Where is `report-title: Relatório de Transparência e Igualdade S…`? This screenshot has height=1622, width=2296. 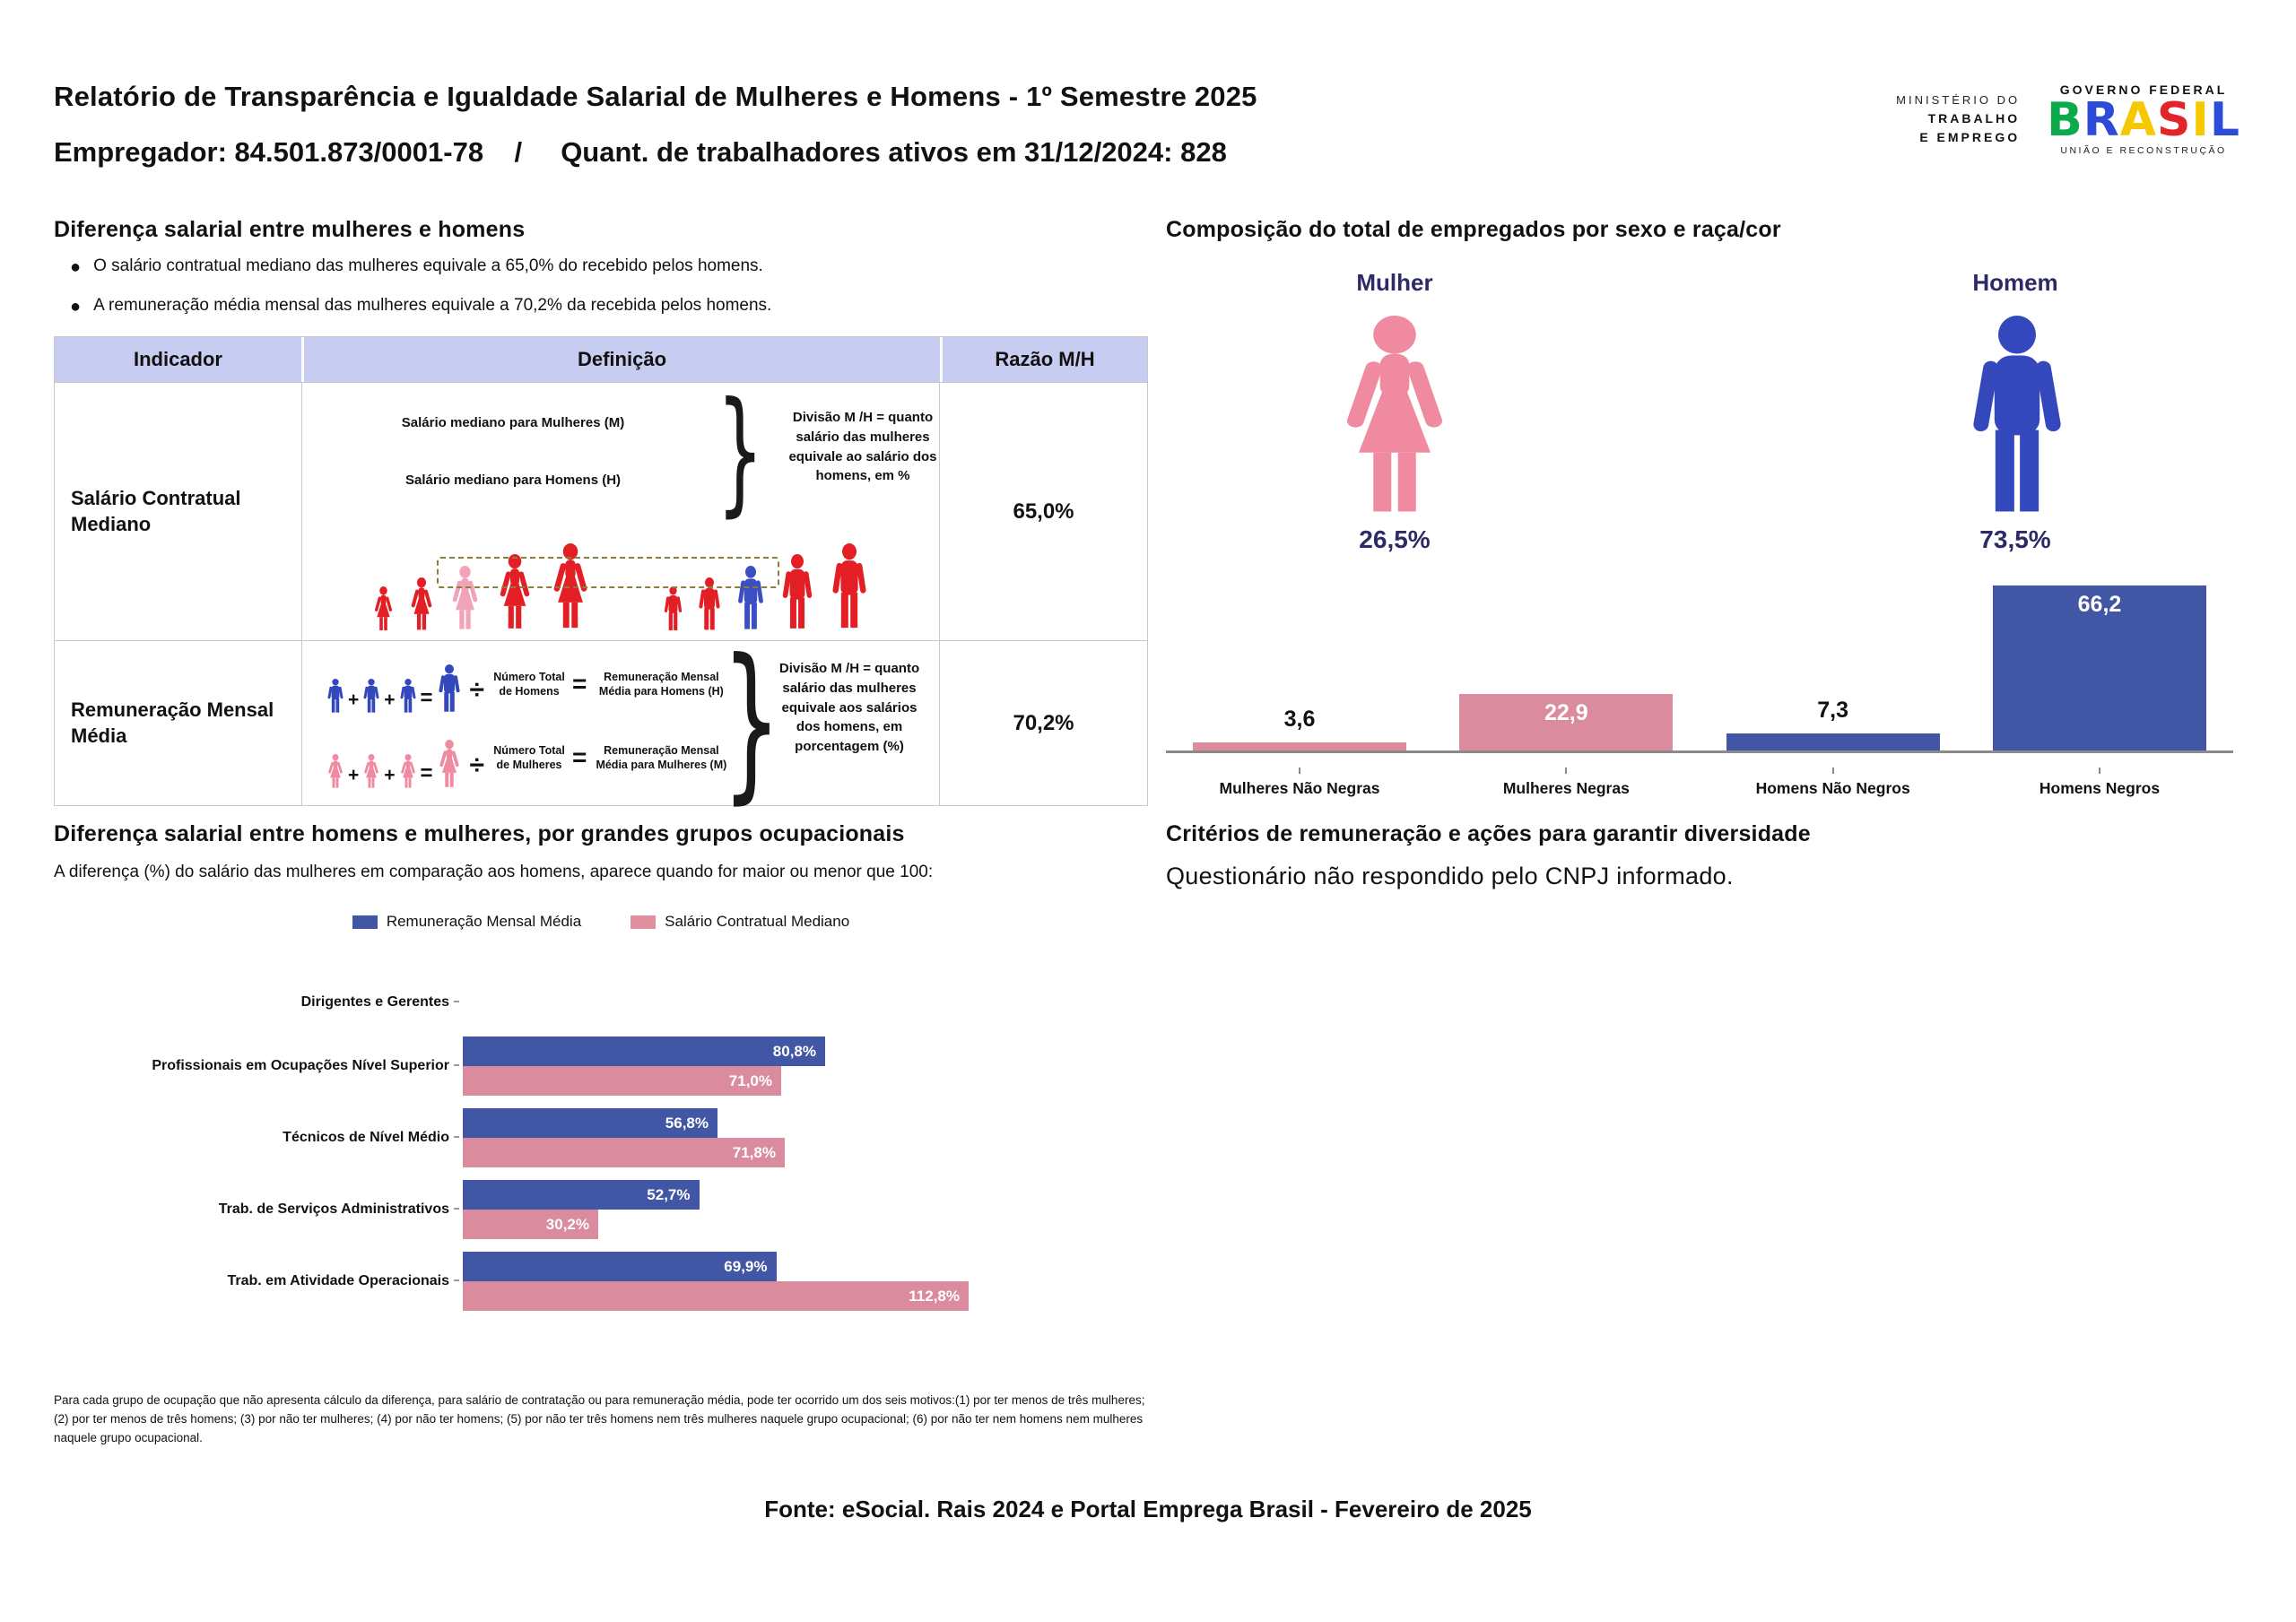
report-title: Relatório de Transparência e Igualdade S… is located at coordinates (655, 96).